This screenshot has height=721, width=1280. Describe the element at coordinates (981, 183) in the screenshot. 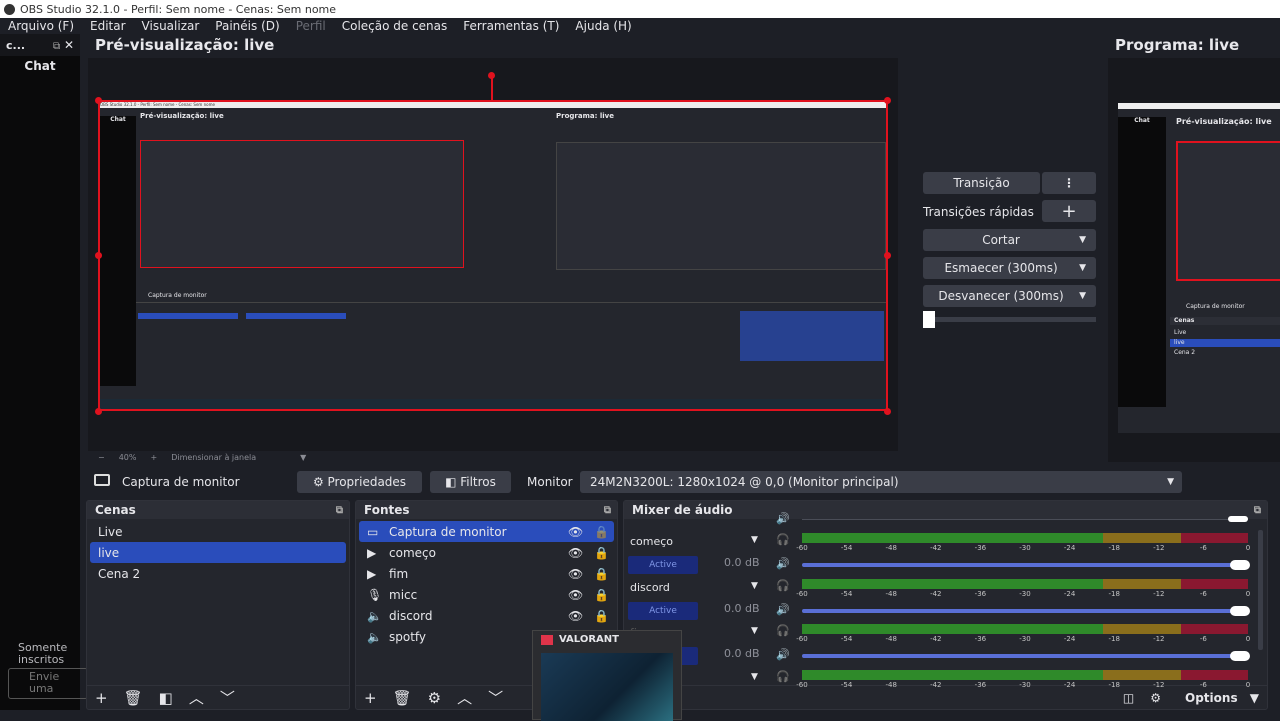

I see `transition-button: Transição` at that location.